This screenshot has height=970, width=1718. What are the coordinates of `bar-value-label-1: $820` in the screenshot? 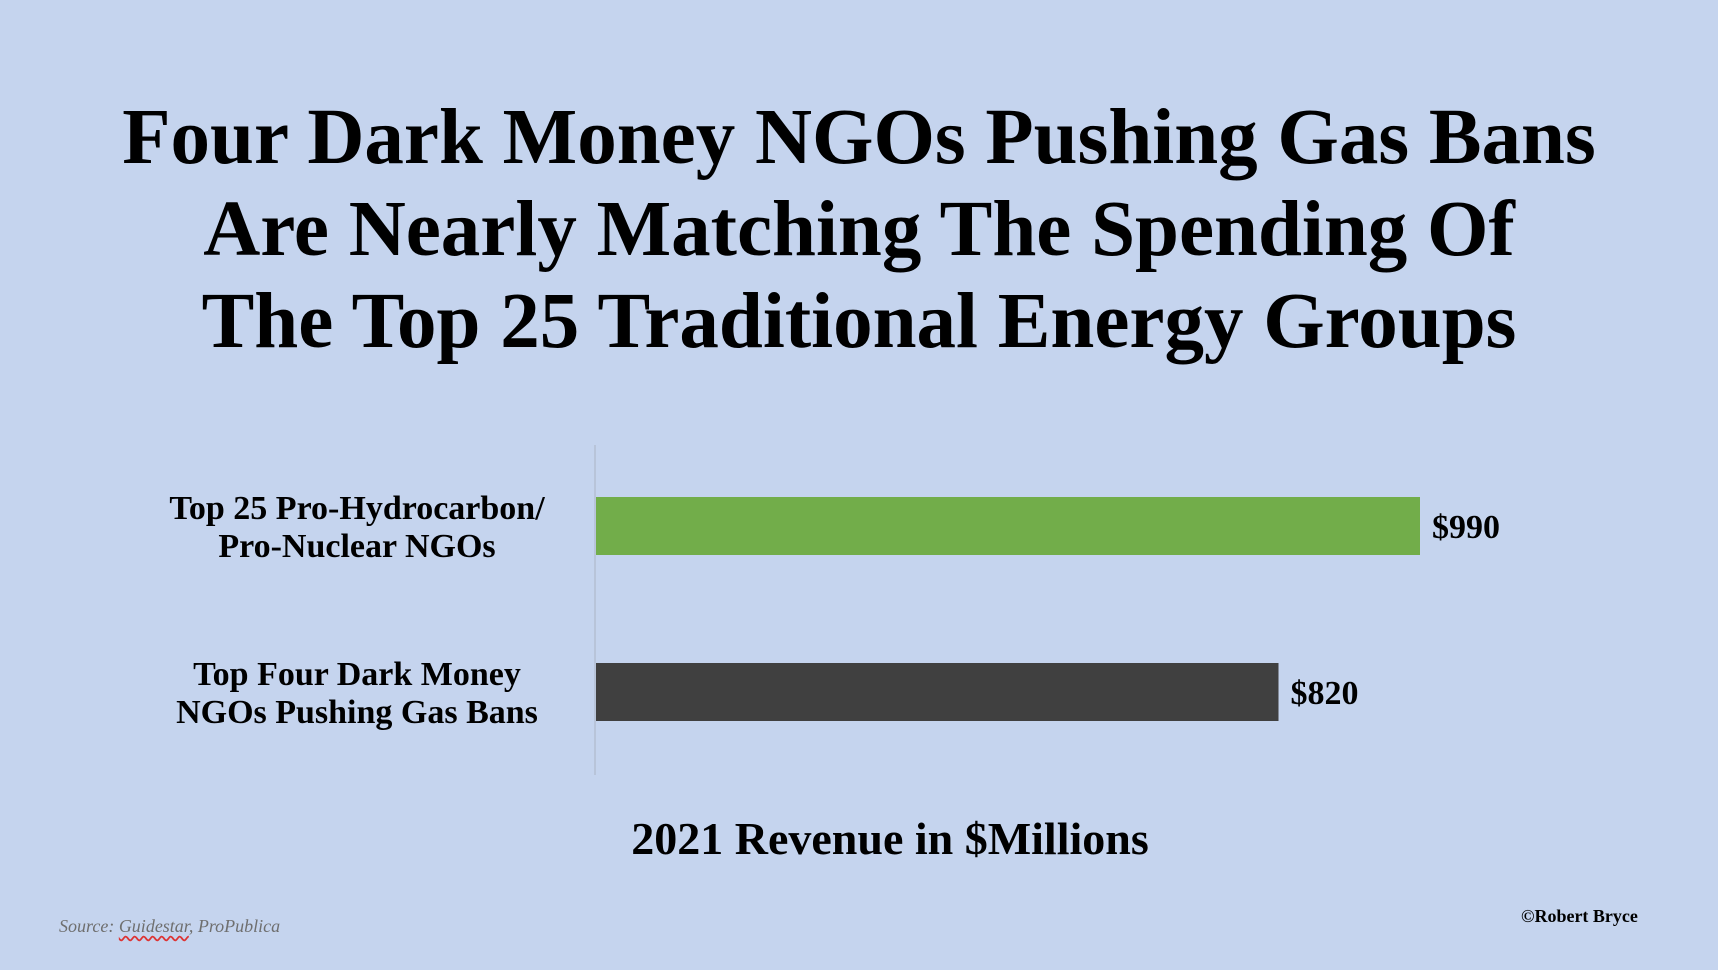 It's located at (1325, 693).